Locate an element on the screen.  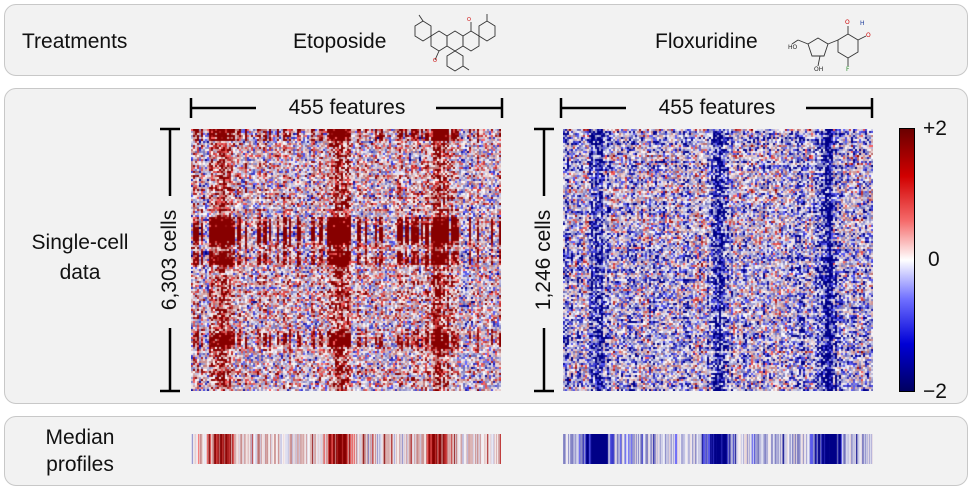
cells-label-1: 6,303 cells is located at coordinates (169, 260).